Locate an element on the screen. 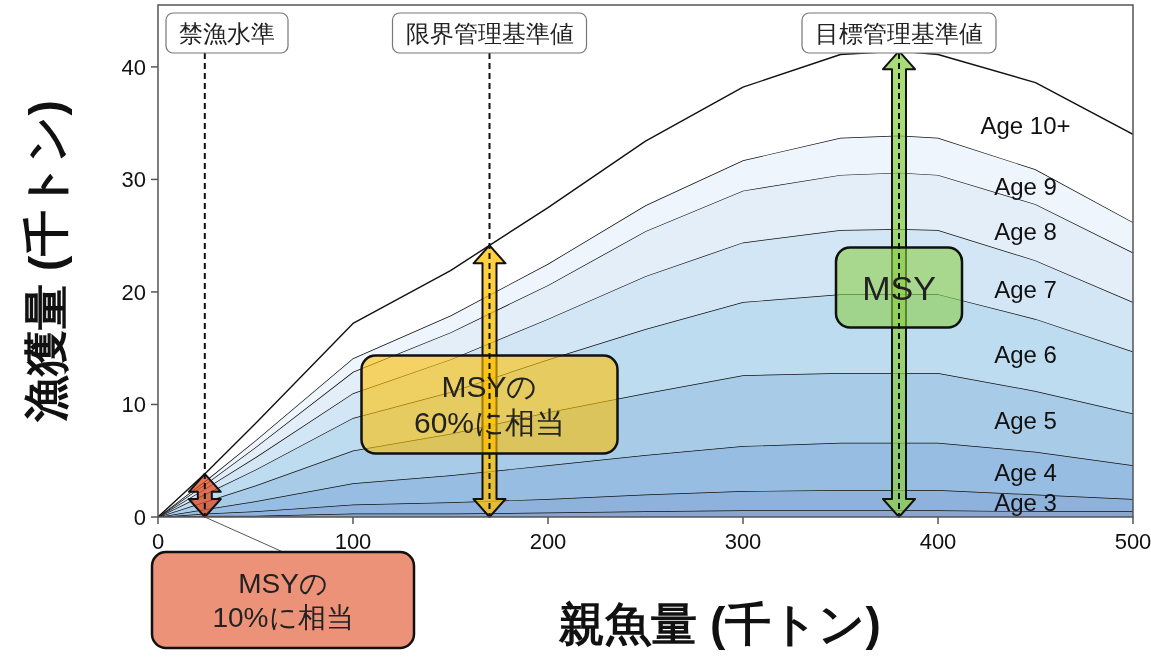 Image resolution: width=1151 pixels, height=661 pixels. annotation: MSYの 10%に相当 is located at coordinates (283, 600).